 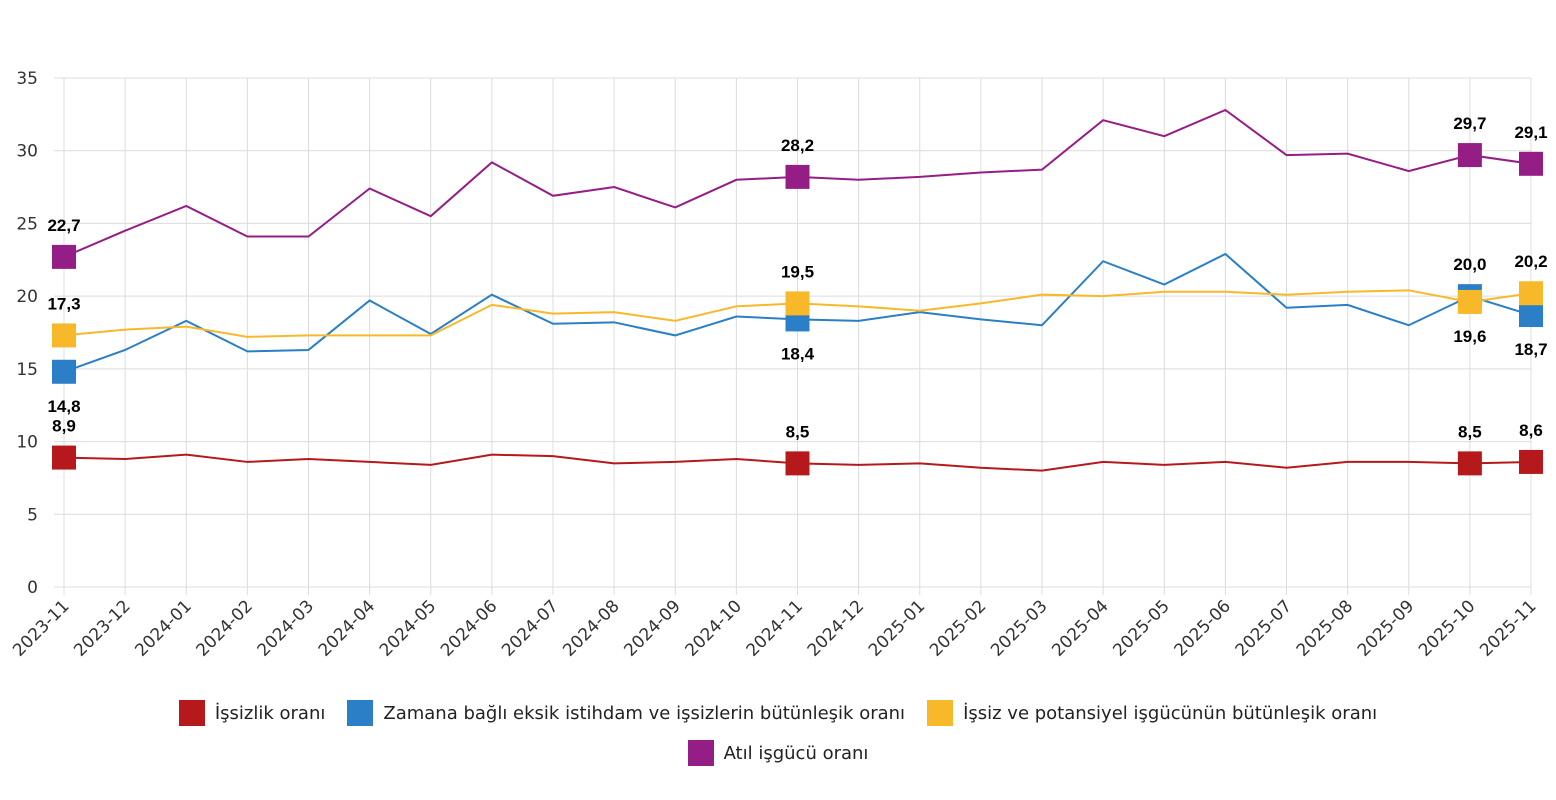 I want to click on x-tick-label: 2024-04, so click(x=347, y=628).